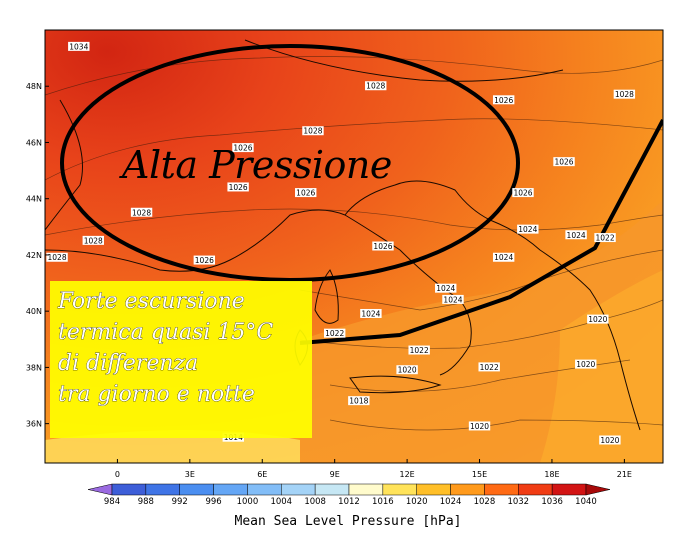 The width and height of the screenshot is (696, 537). I want to click on callout-line-1: Forte escursione, so click(151, 301).